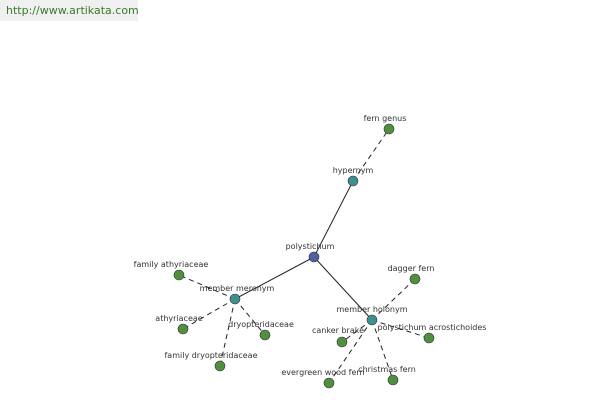  I want to click on node-label: polystichum, so click(310, 246).